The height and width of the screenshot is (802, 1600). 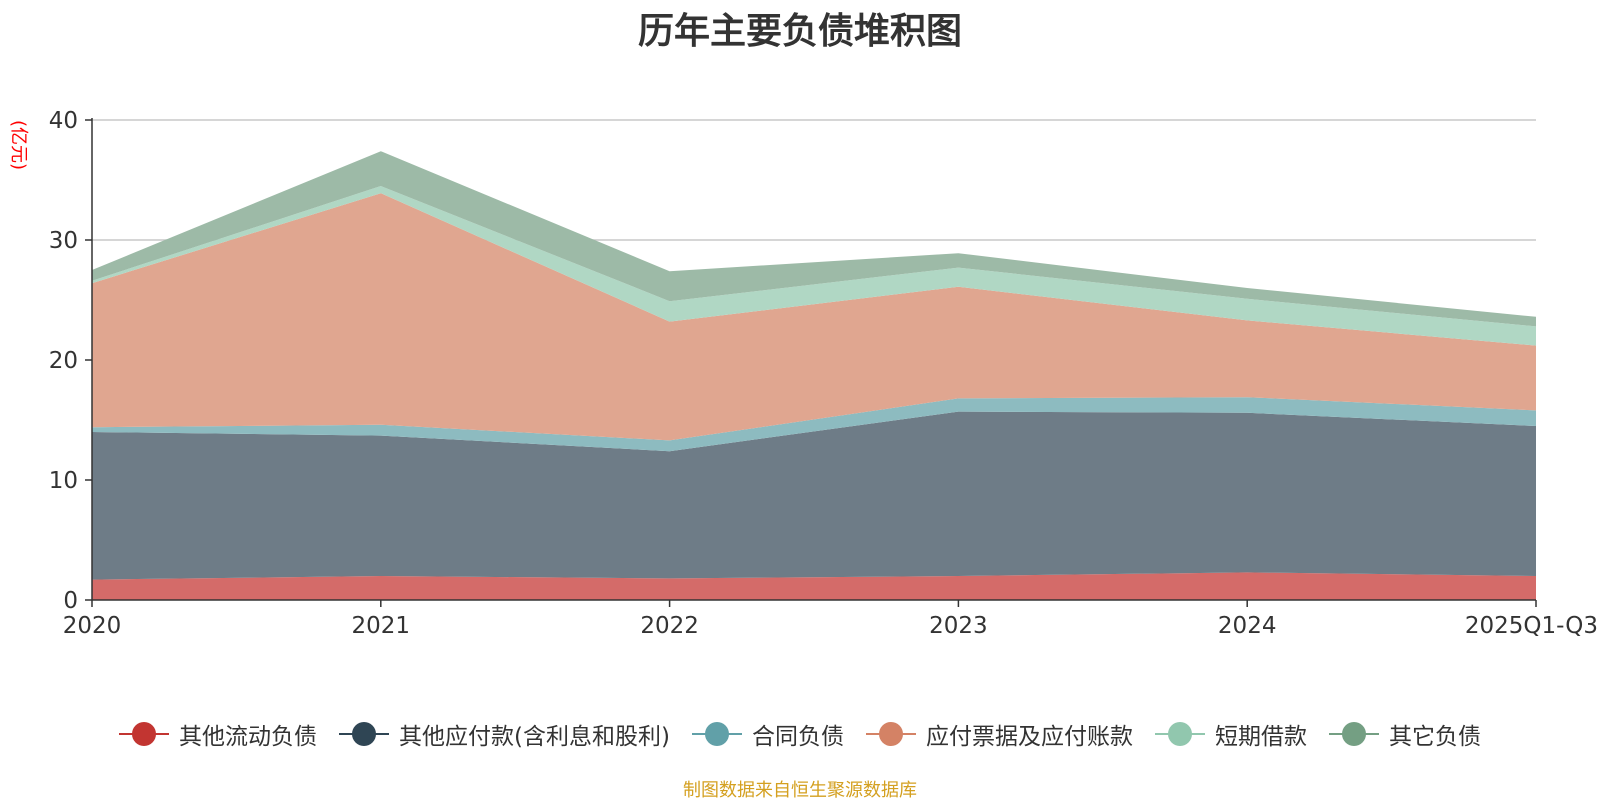 I want to click on legend-item-2: 其他应付款(含利息和股利), so click(x=504, y=734).